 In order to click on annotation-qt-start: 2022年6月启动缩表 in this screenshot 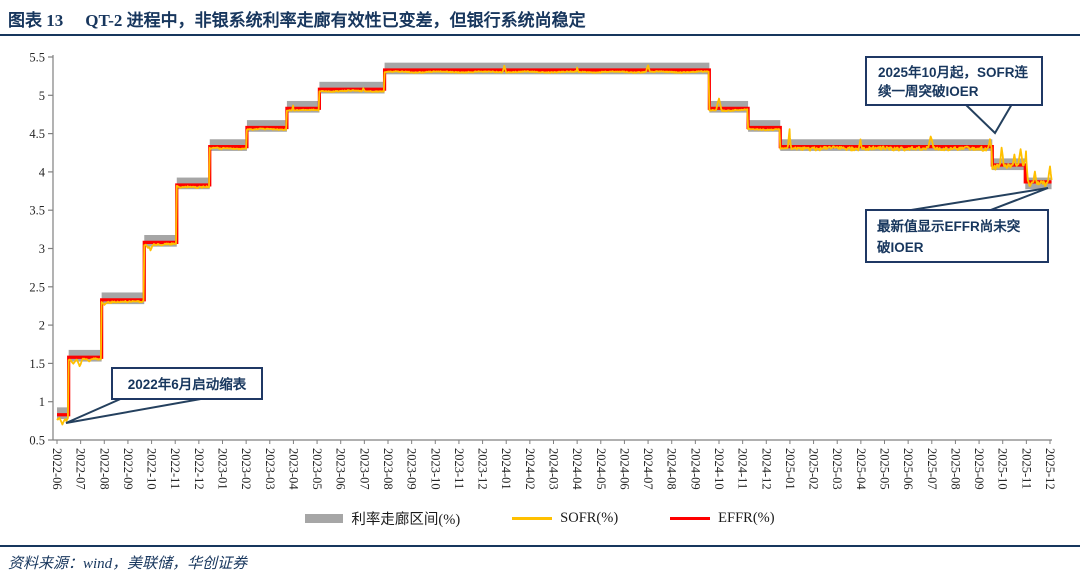, I will do `click(164, 395)`.